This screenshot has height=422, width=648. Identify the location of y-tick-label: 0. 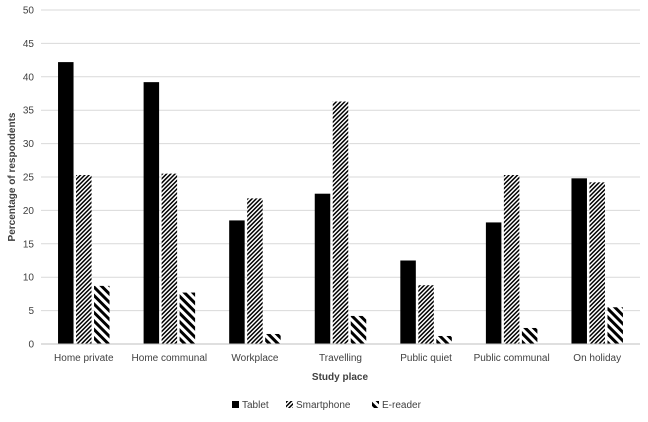
(31, 345).